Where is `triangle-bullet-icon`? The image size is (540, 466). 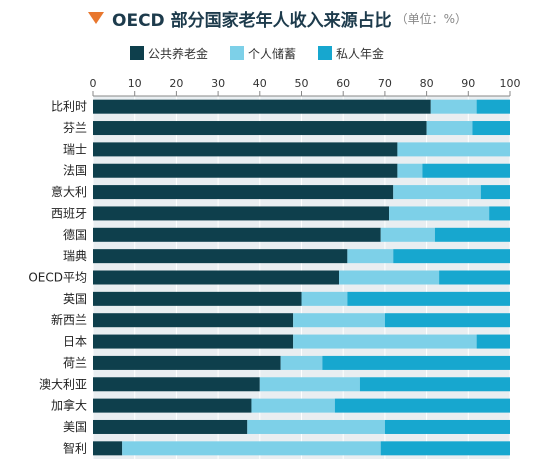 triangle-bullet-icon is located at coordinates (96, 18).